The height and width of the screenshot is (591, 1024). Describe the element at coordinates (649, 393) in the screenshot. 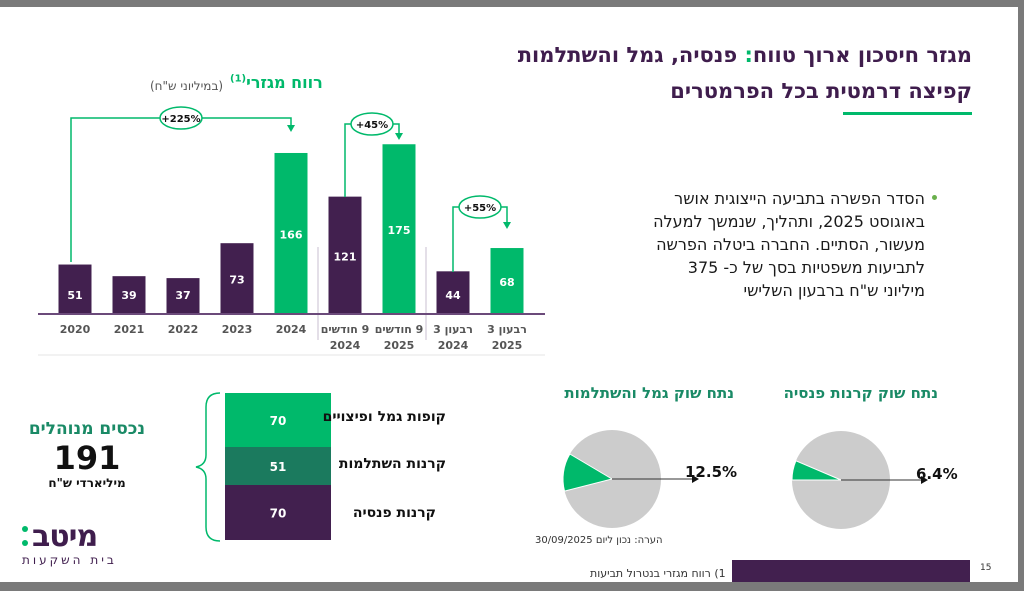

I see `pie-title-gemel: נתח שוק גמל והשתלמות` at that location.